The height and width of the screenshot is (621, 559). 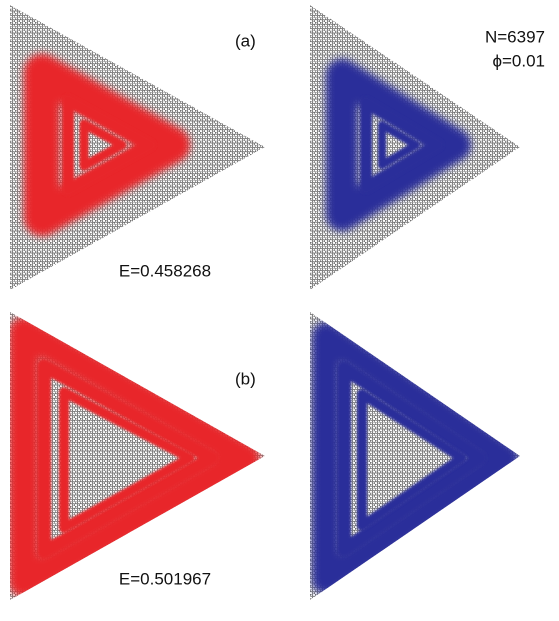 I want to click on panel-label: (a), so click(x=245, y=40).